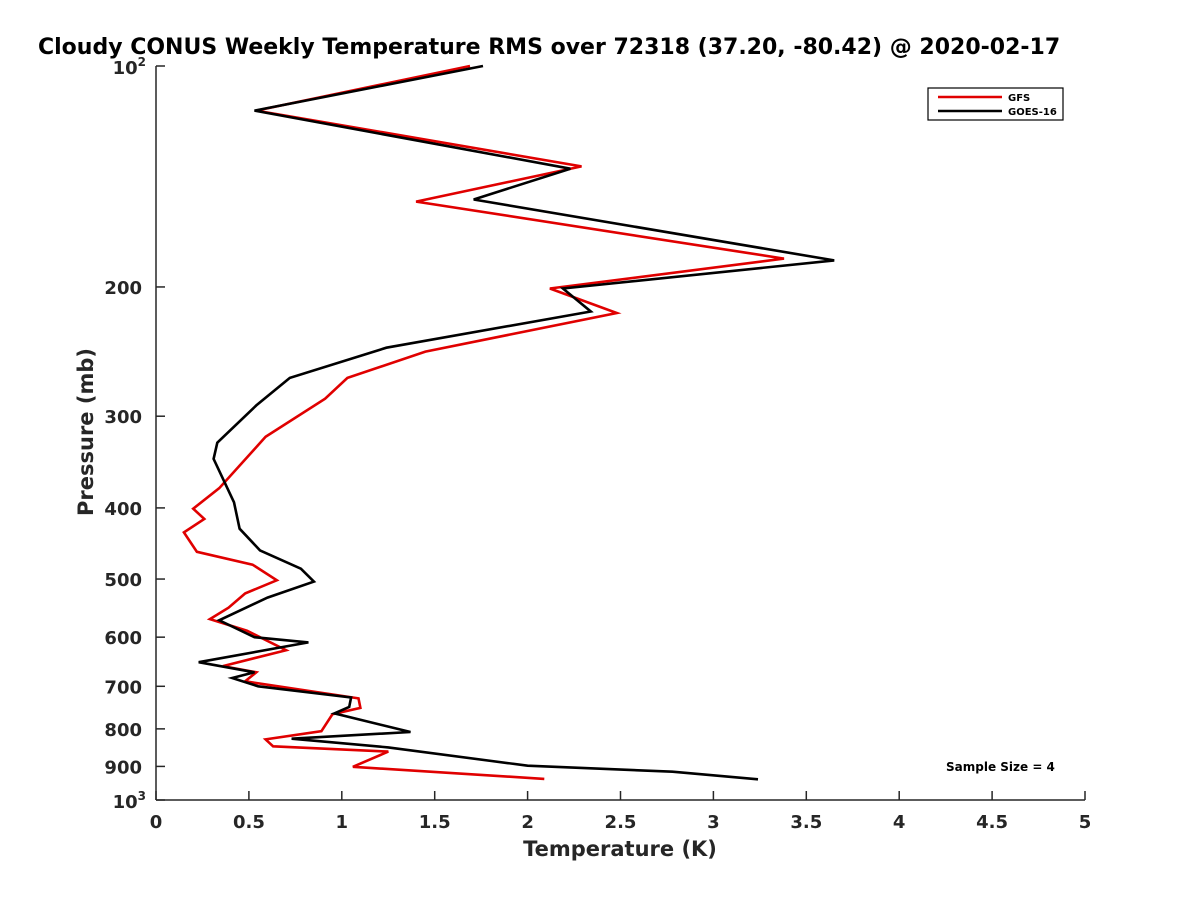 The height and width of the screenshot is (900, 1200). I want to click on x-tick-label: 4, so click(899, 822).